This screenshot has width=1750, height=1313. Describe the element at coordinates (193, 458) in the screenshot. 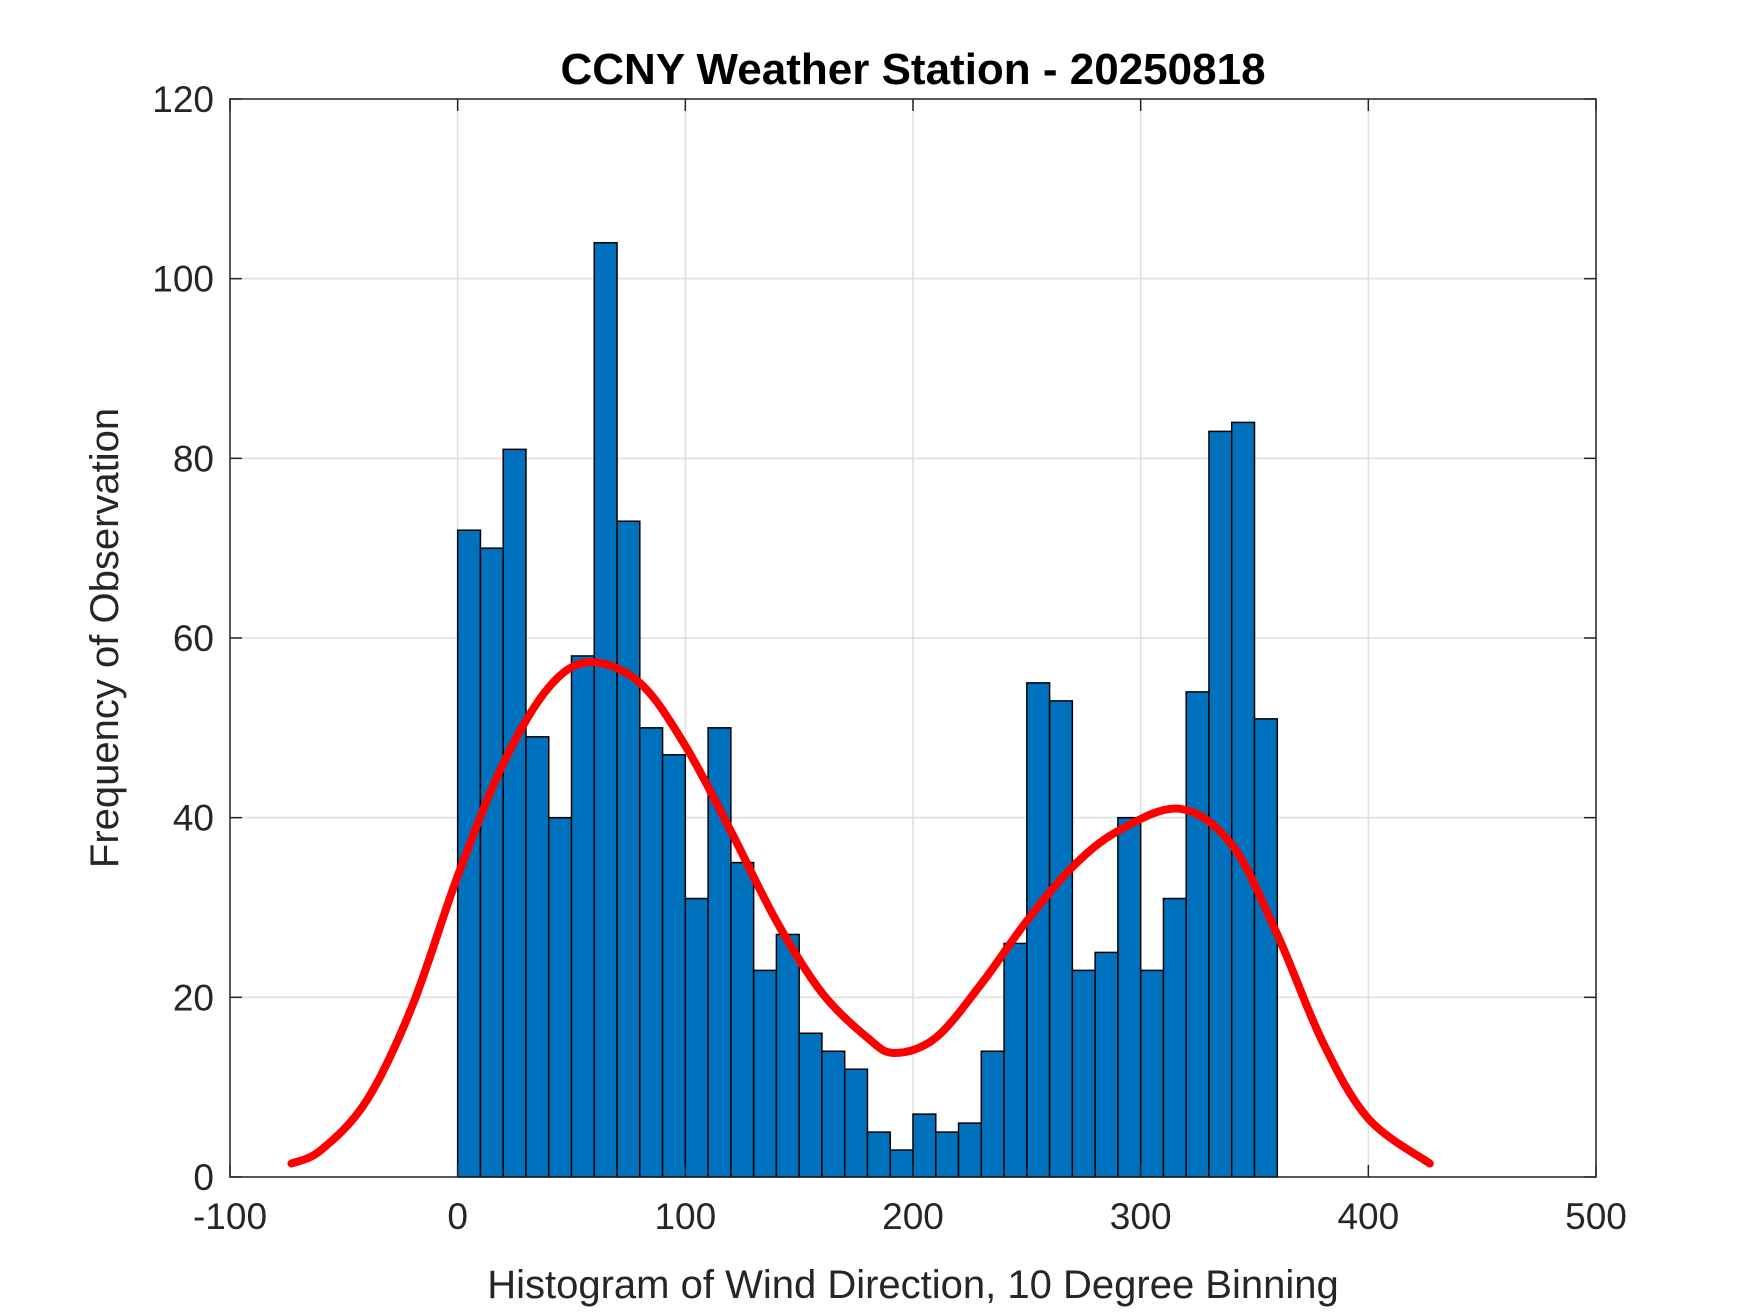

I see `y-tick-label: 80` at that location.